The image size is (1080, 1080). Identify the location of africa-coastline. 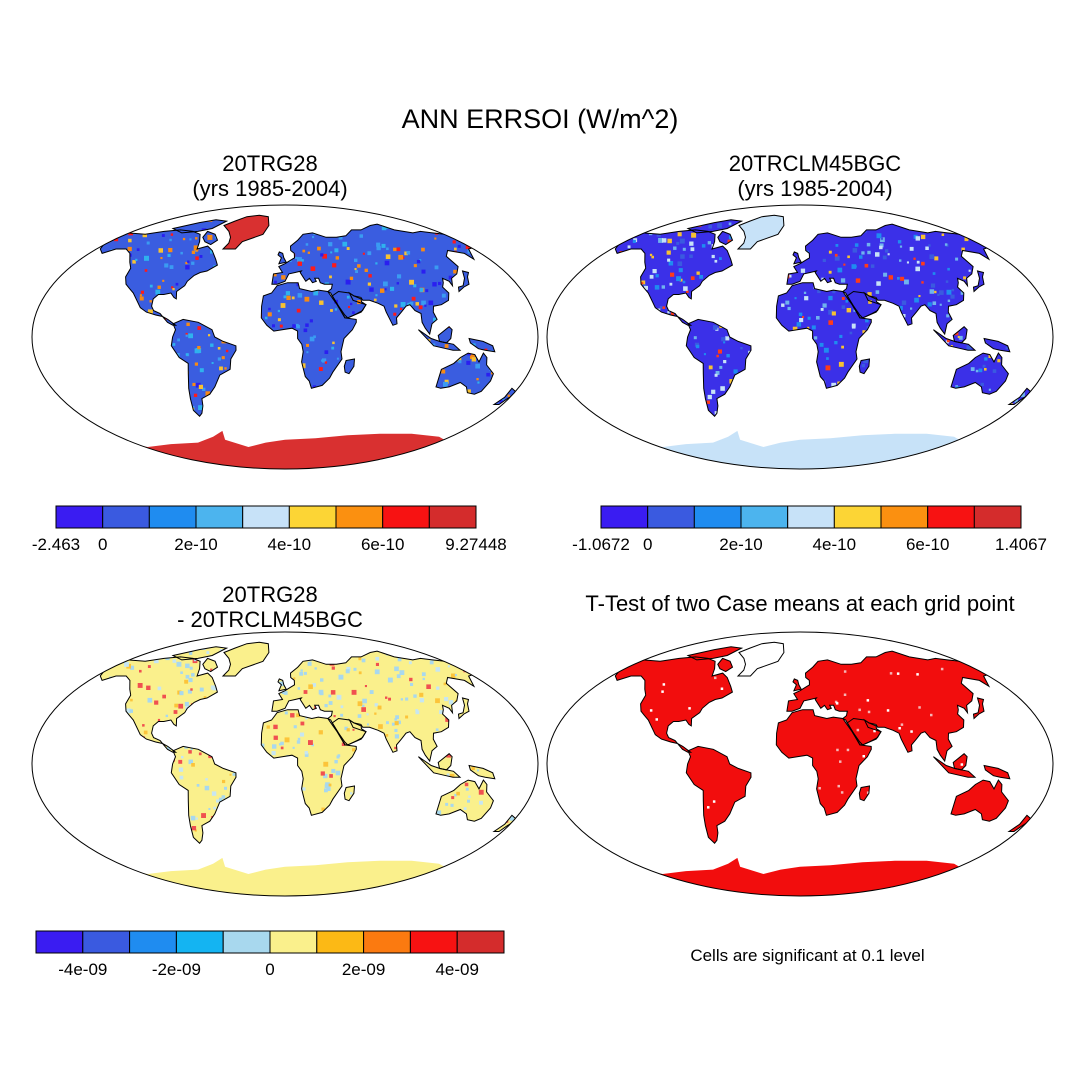
(823, 335).